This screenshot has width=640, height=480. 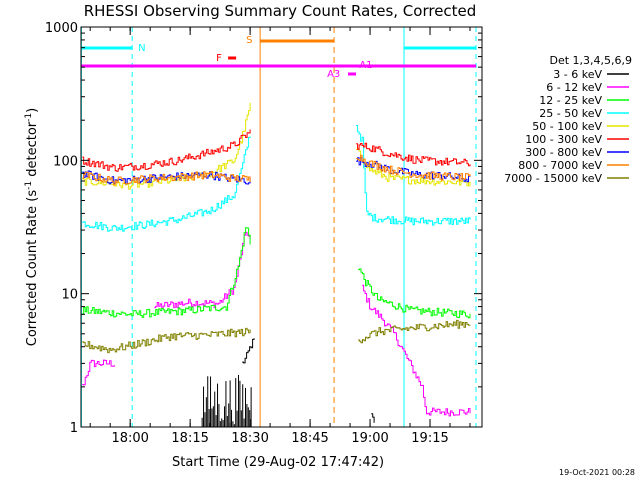 I want to click on legend-label-6: 300 - 800 keV, so click(x=563, y=152).